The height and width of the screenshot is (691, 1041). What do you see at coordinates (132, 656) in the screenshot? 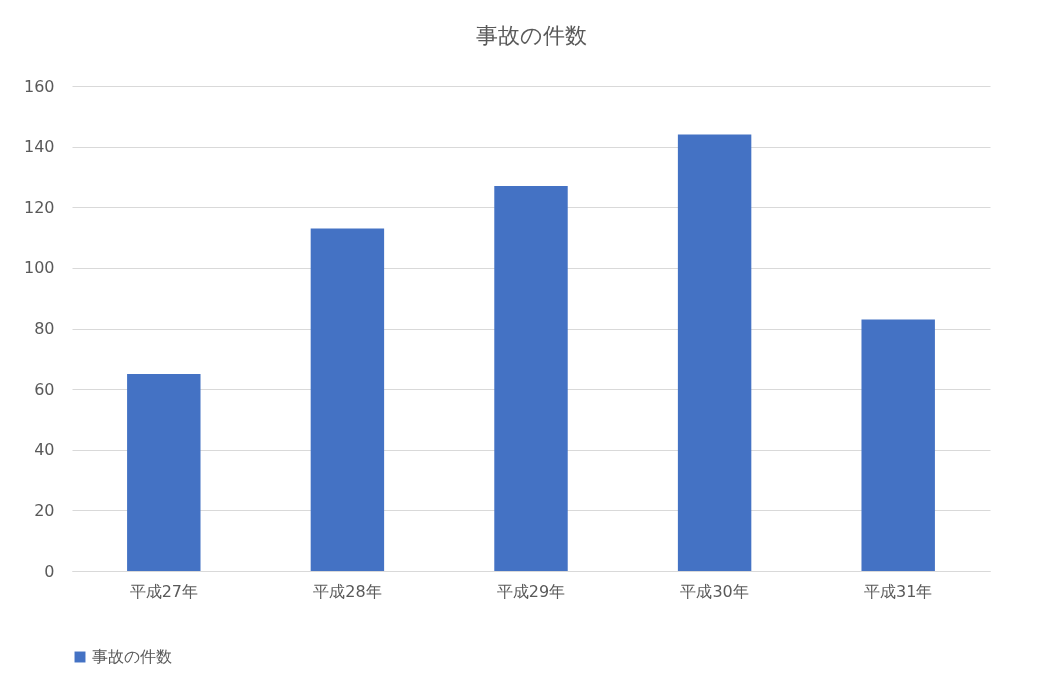
I see `legend-label: 事故の件数` at bounding box center [132, 656].